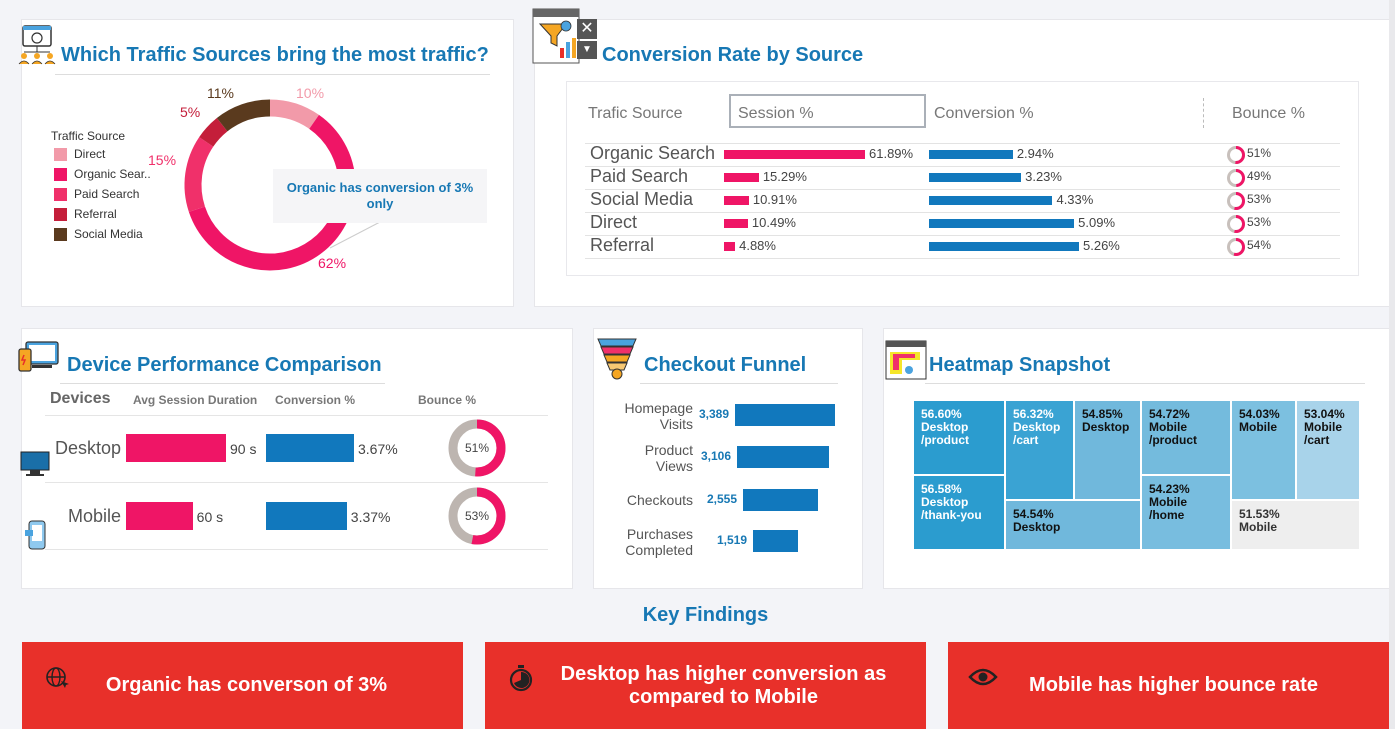 This screenshot has height=729, width=1395. Describe the element at coordinates (674, 466) in the screenshot. I see `funnel-stage-label-line: Views` at that location.